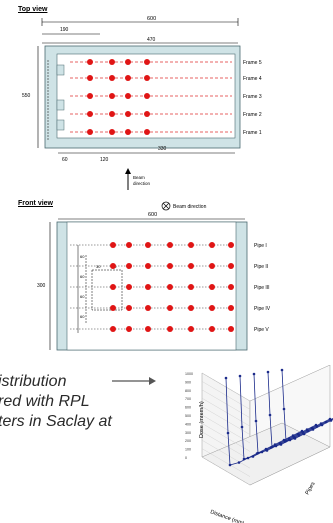 The height and width of the screenshot is (523, 333). I want to click on plot-ytick: 100, so click(188, 450).